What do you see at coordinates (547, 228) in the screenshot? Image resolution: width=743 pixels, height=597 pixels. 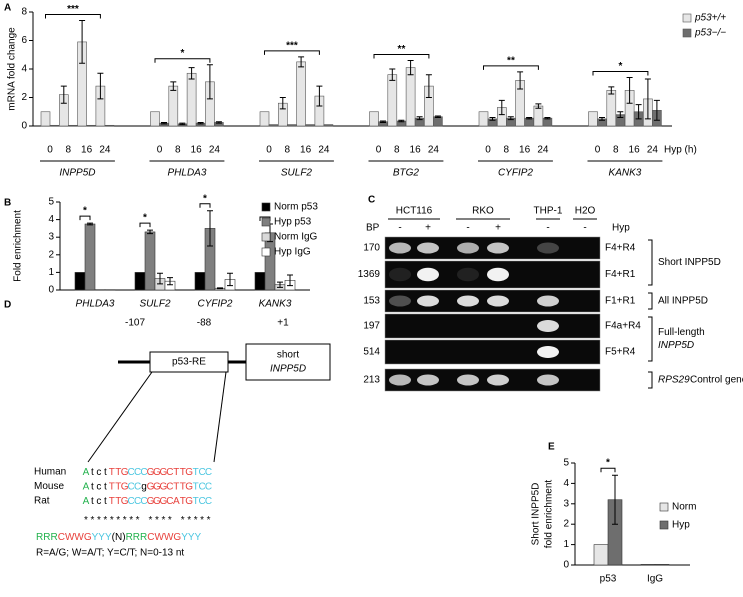 I see `treatment-sign: -` at bounding box center [547, 228].